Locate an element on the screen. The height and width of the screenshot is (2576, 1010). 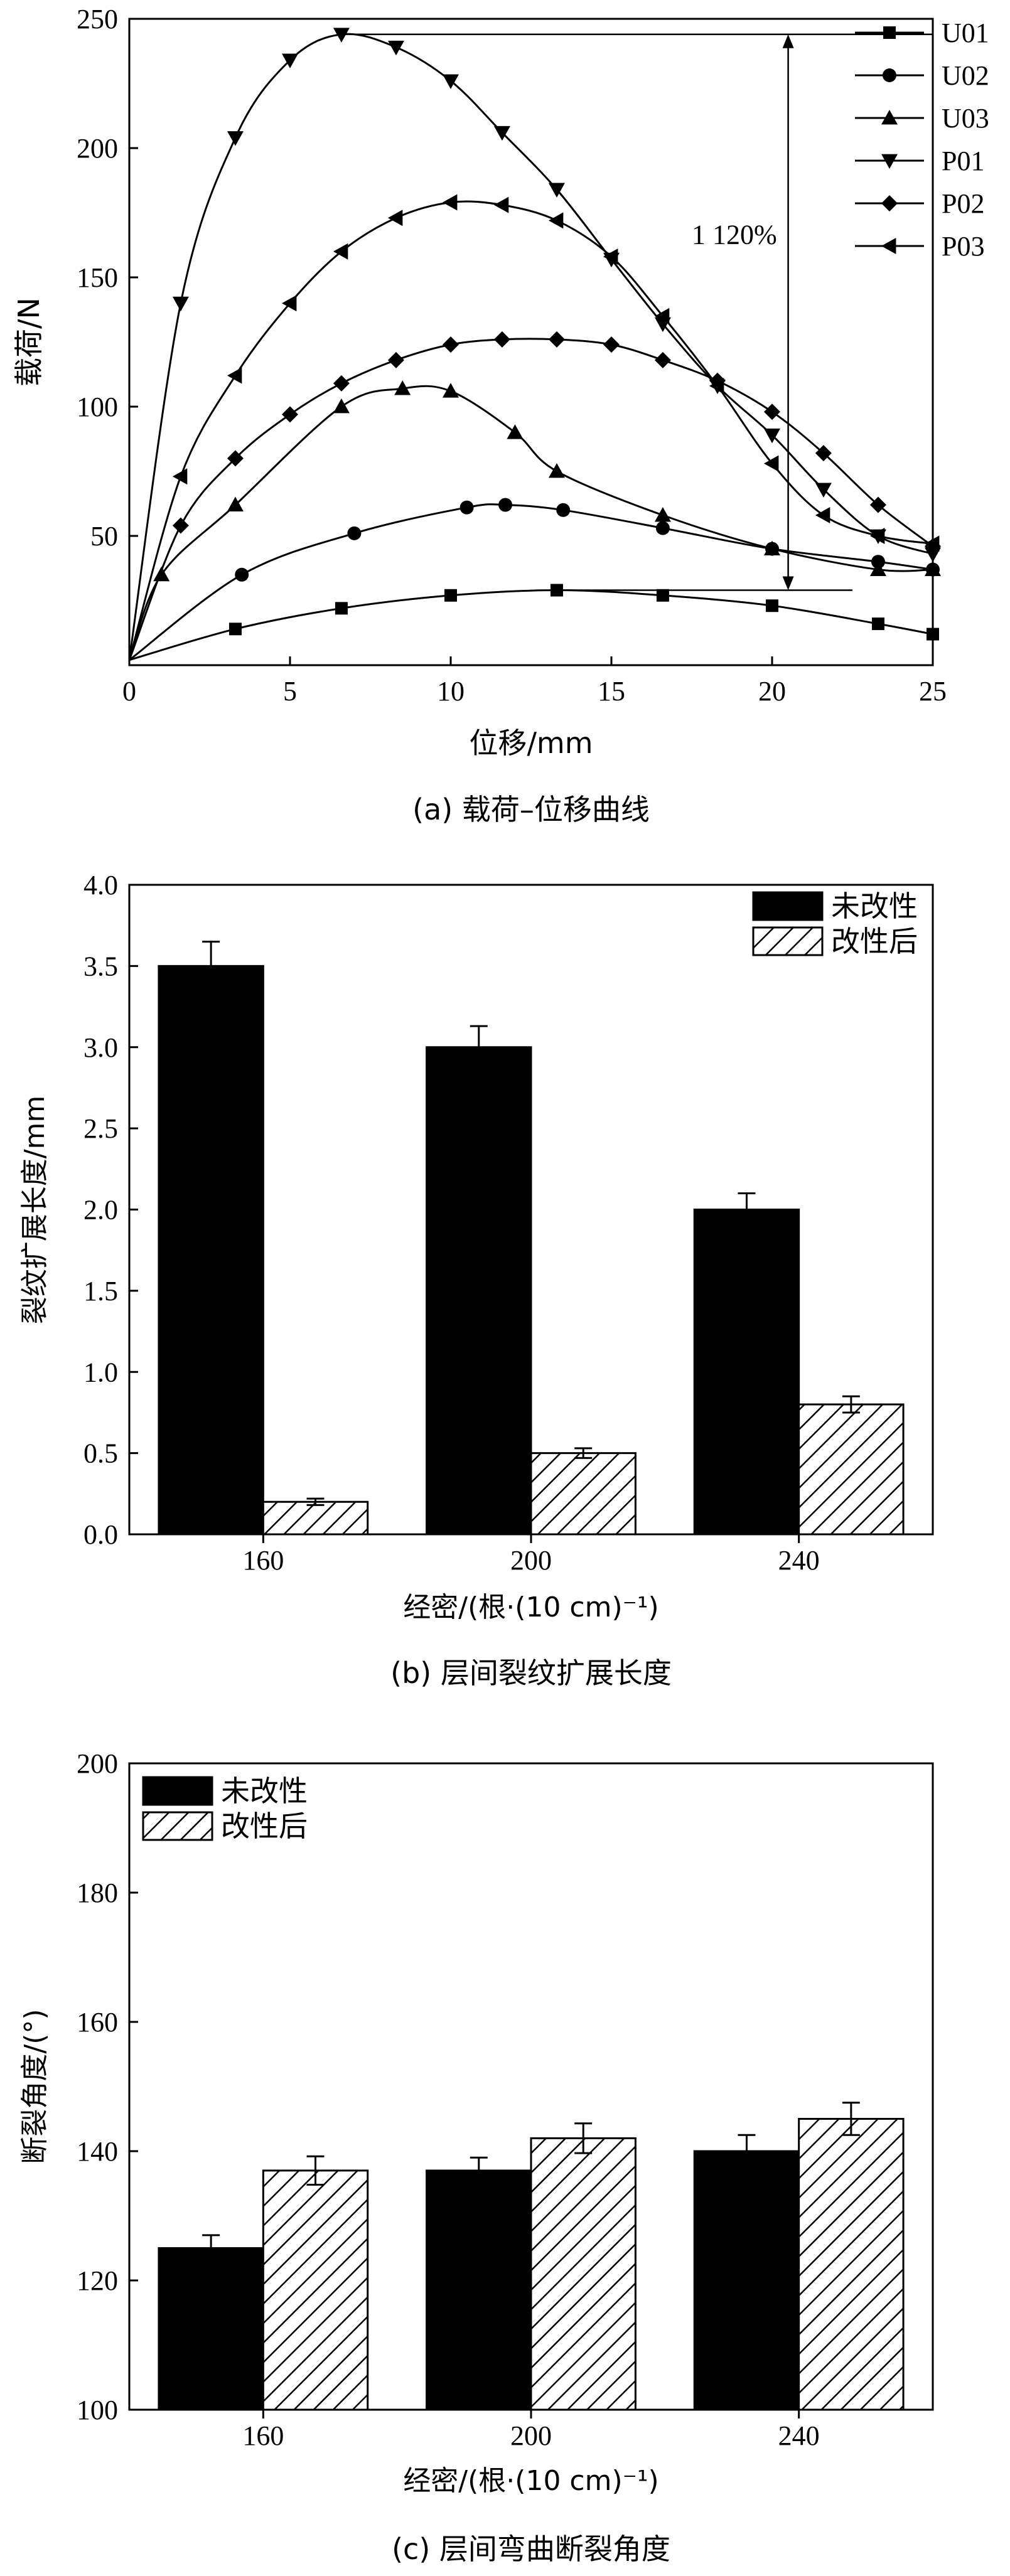
legend-label: 改性后 is located at coordinates (874, 941).